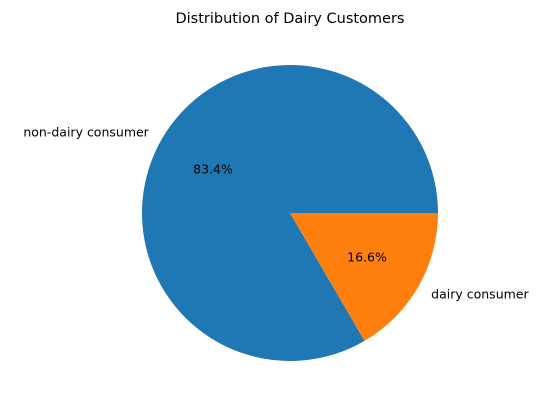 This screenshot has height=409, width=549. Describe the element at coordinates (480, 294) in the screenshot. I see `slice-category-label: dairy consumer` at that location.